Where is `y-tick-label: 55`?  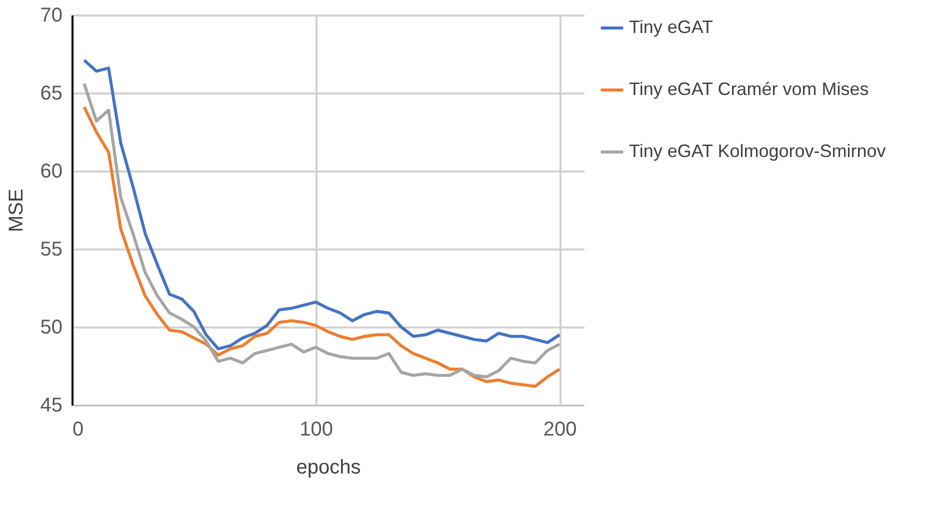 y-tick-label: 55 is located at coordinates (51, 249).